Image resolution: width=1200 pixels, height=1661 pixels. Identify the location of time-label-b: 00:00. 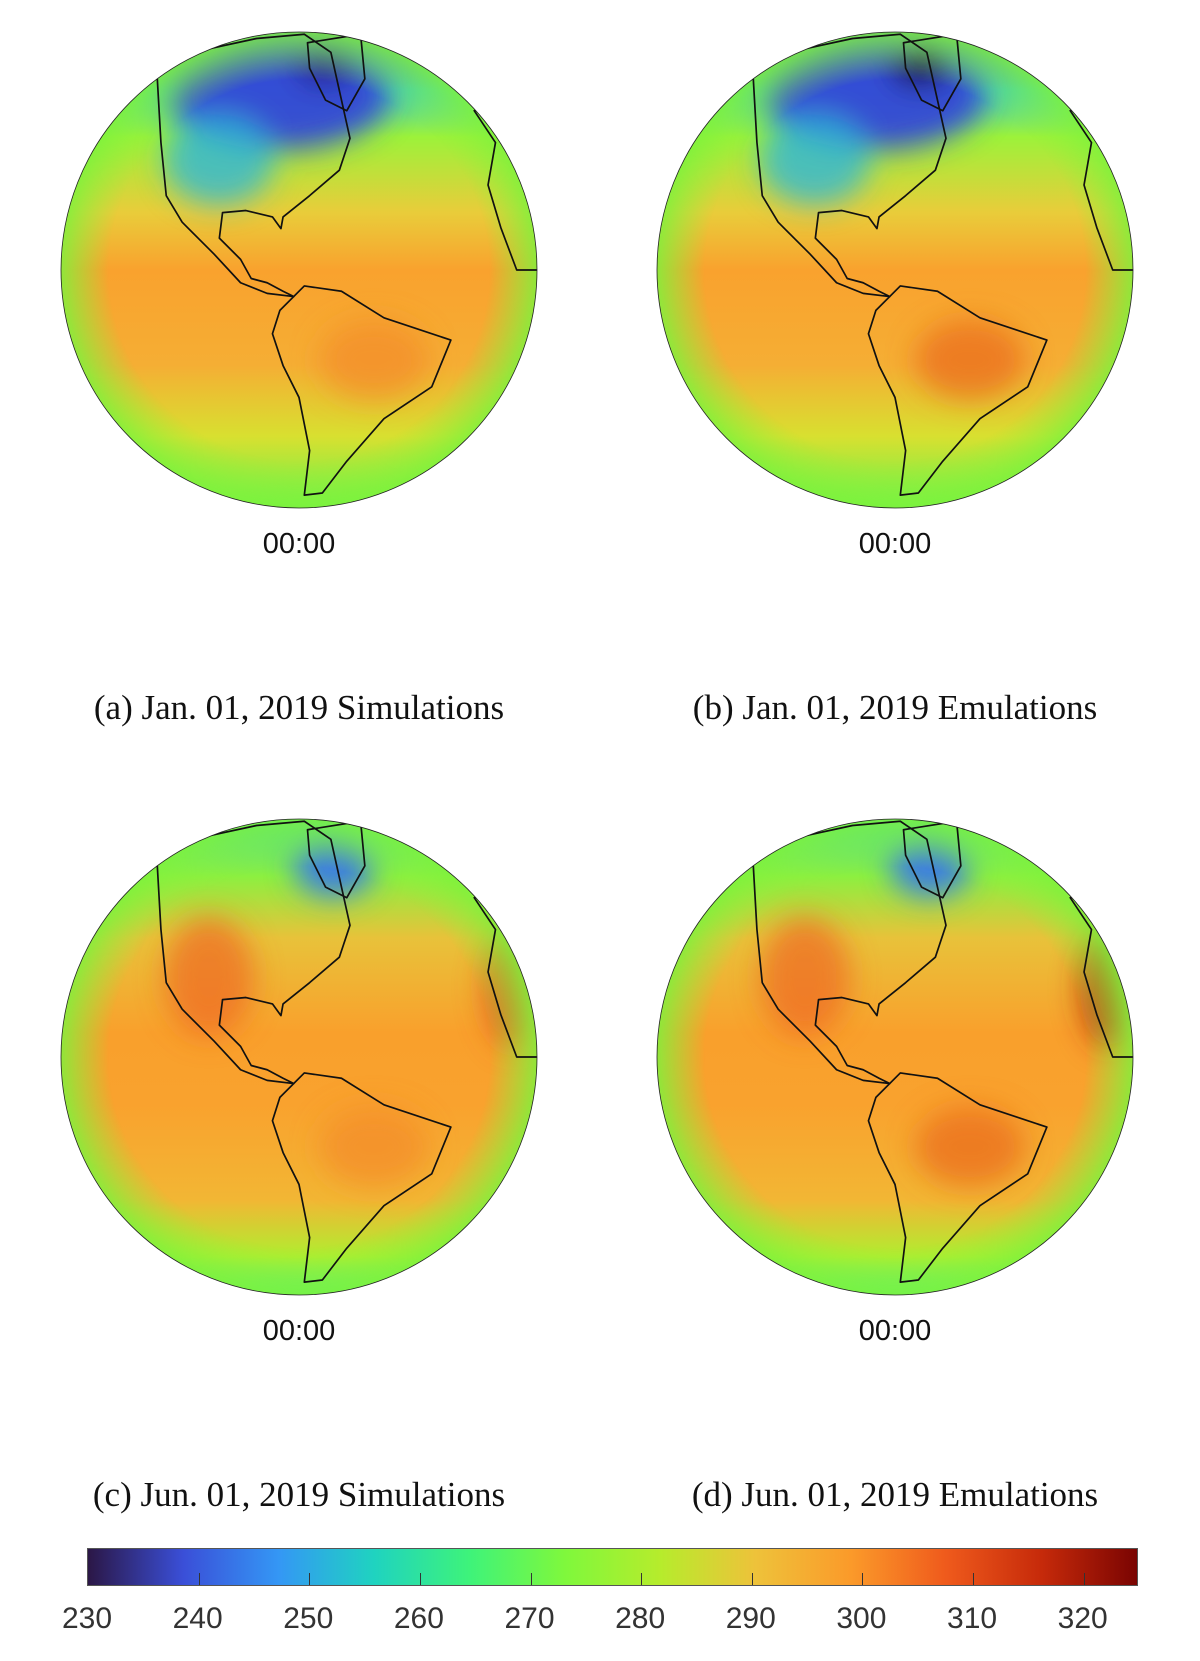
(895, 544).